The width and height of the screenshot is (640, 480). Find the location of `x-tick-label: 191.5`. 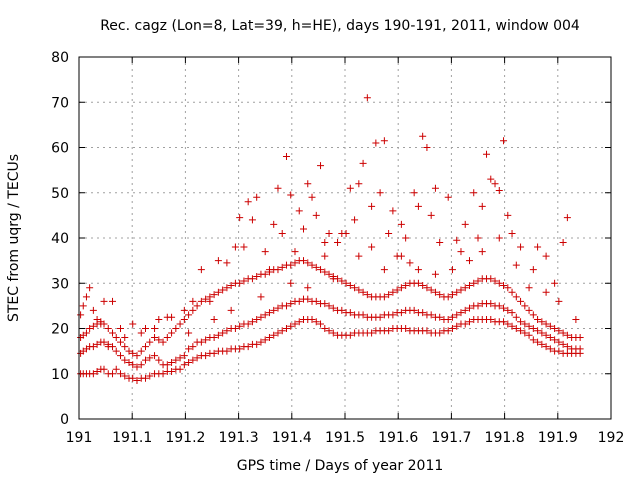

x-tick-label: 191.5 is located at coordinates (345, 438).